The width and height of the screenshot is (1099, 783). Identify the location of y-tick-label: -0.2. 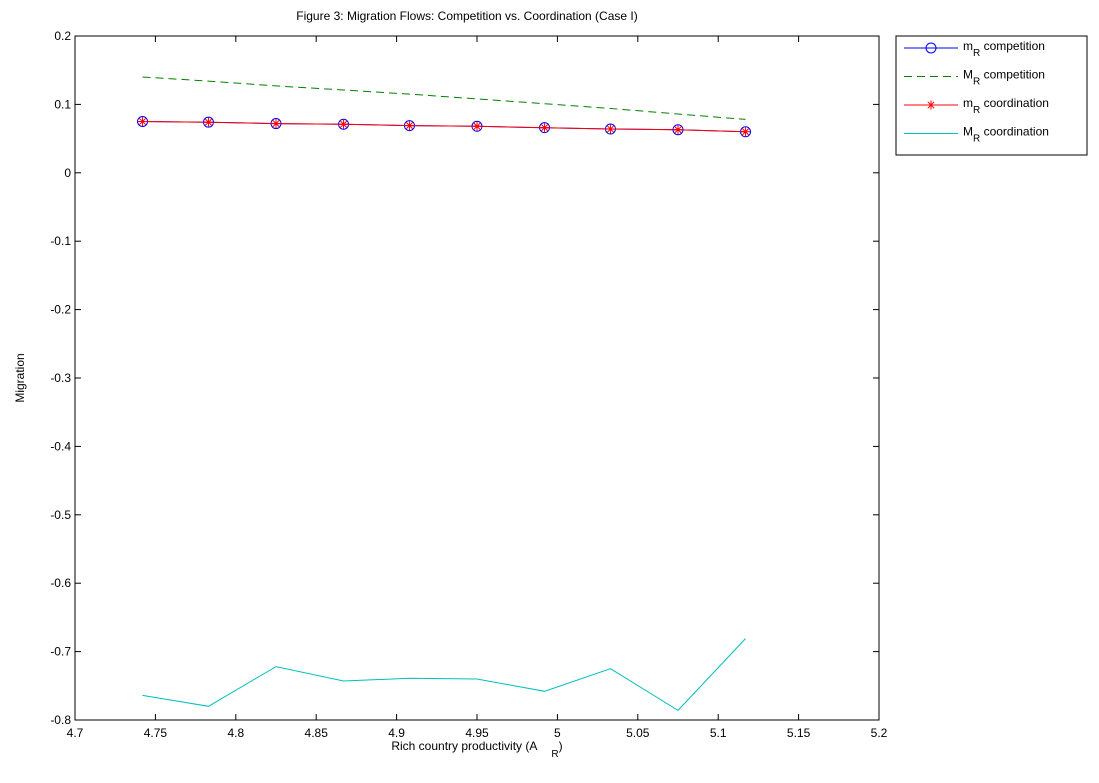
(60, 310).